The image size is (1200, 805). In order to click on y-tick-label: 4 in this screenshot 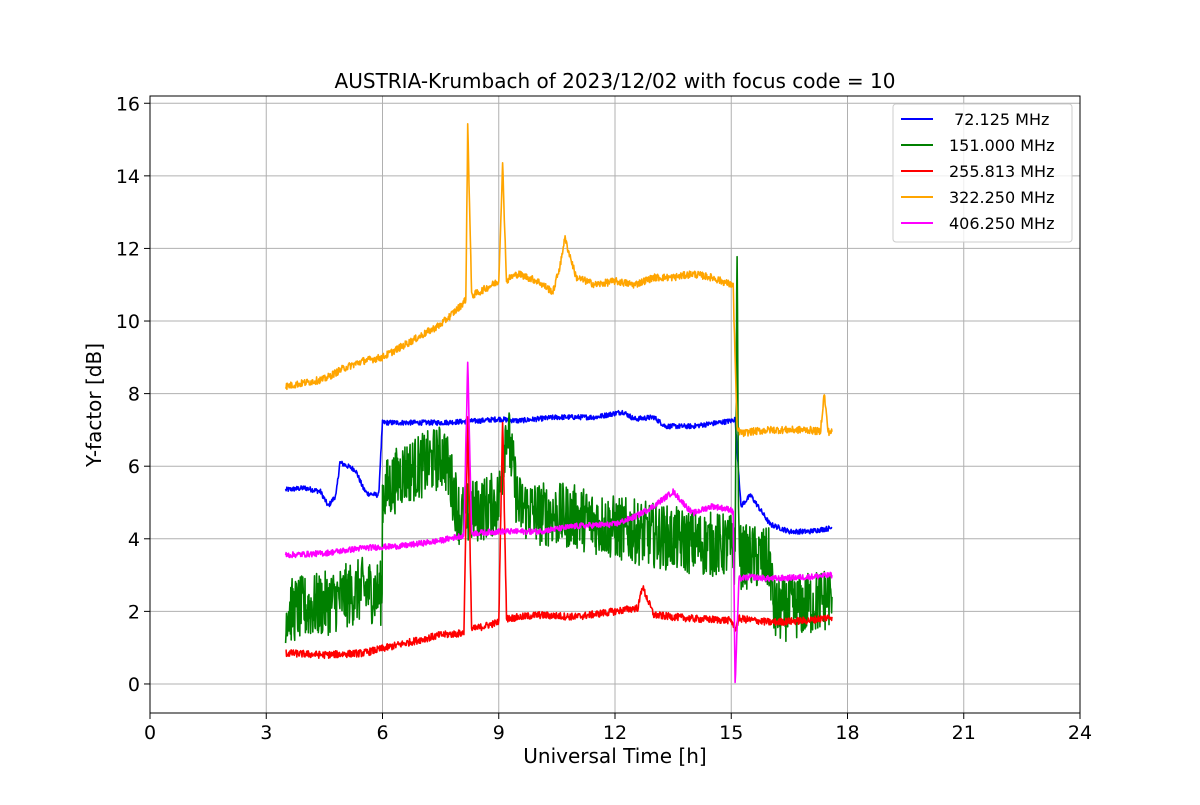, I will do `click(134, 540)`.